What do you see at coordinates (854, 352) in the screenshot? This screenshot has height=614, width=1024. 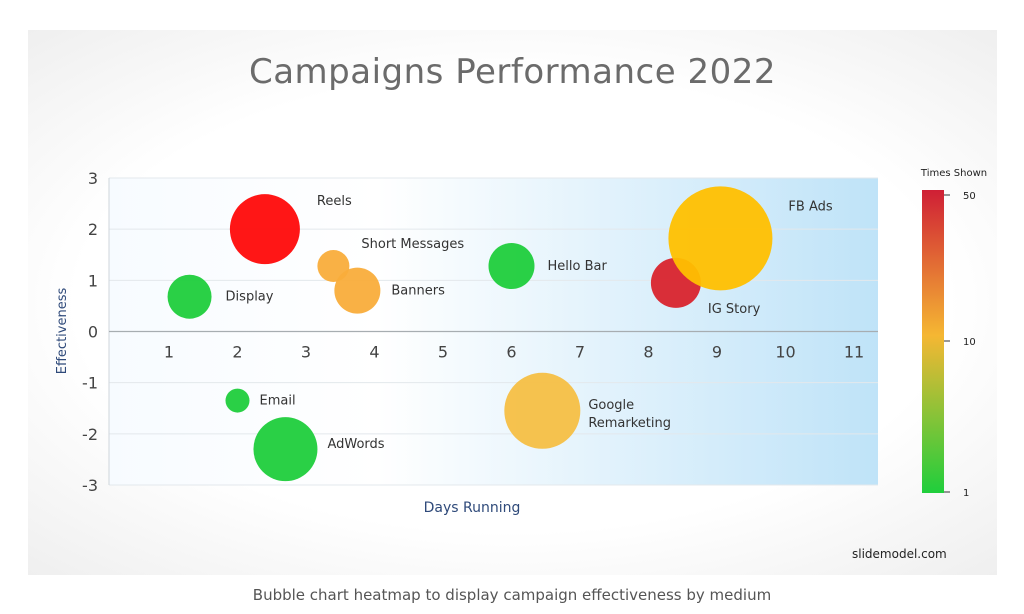 I see `x-tick-label: 11` at bounding box center [854, 352].